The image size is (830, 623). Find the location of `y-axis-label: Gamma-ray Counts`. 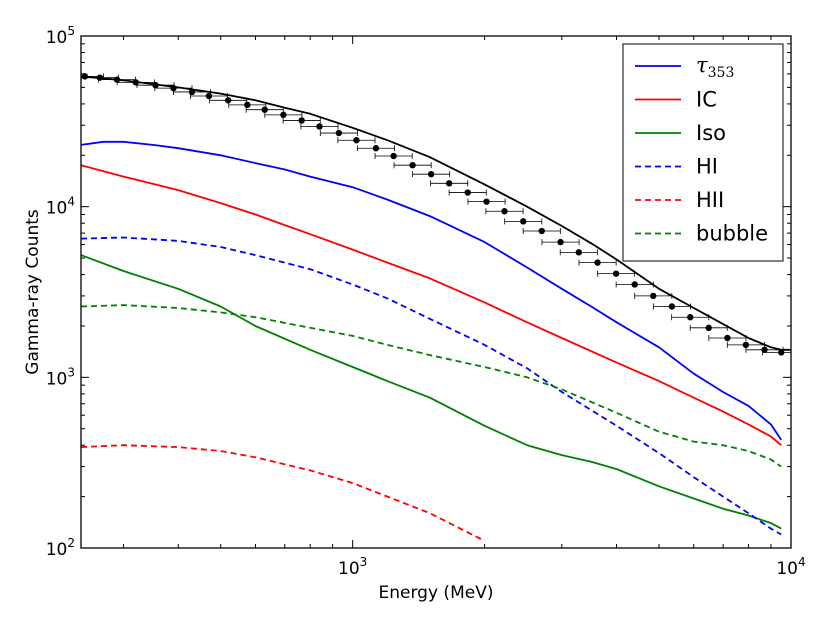

y-axis-label: Gamma-ray Counts is located at coordinates (33, 292).